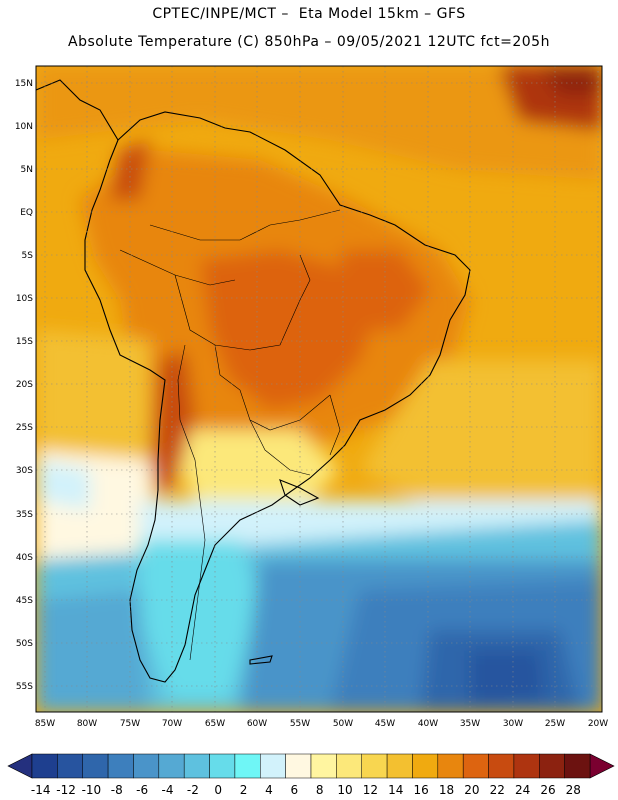 Image resolution: width=618 pixels, height=800 pixels. I want to click on colorbar-tick-label: 16, so click(420, 790).